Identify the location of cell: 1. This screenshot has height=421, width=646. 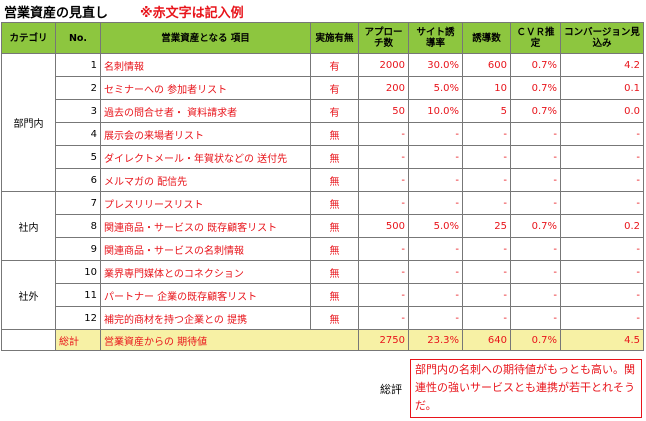
(78, 65).